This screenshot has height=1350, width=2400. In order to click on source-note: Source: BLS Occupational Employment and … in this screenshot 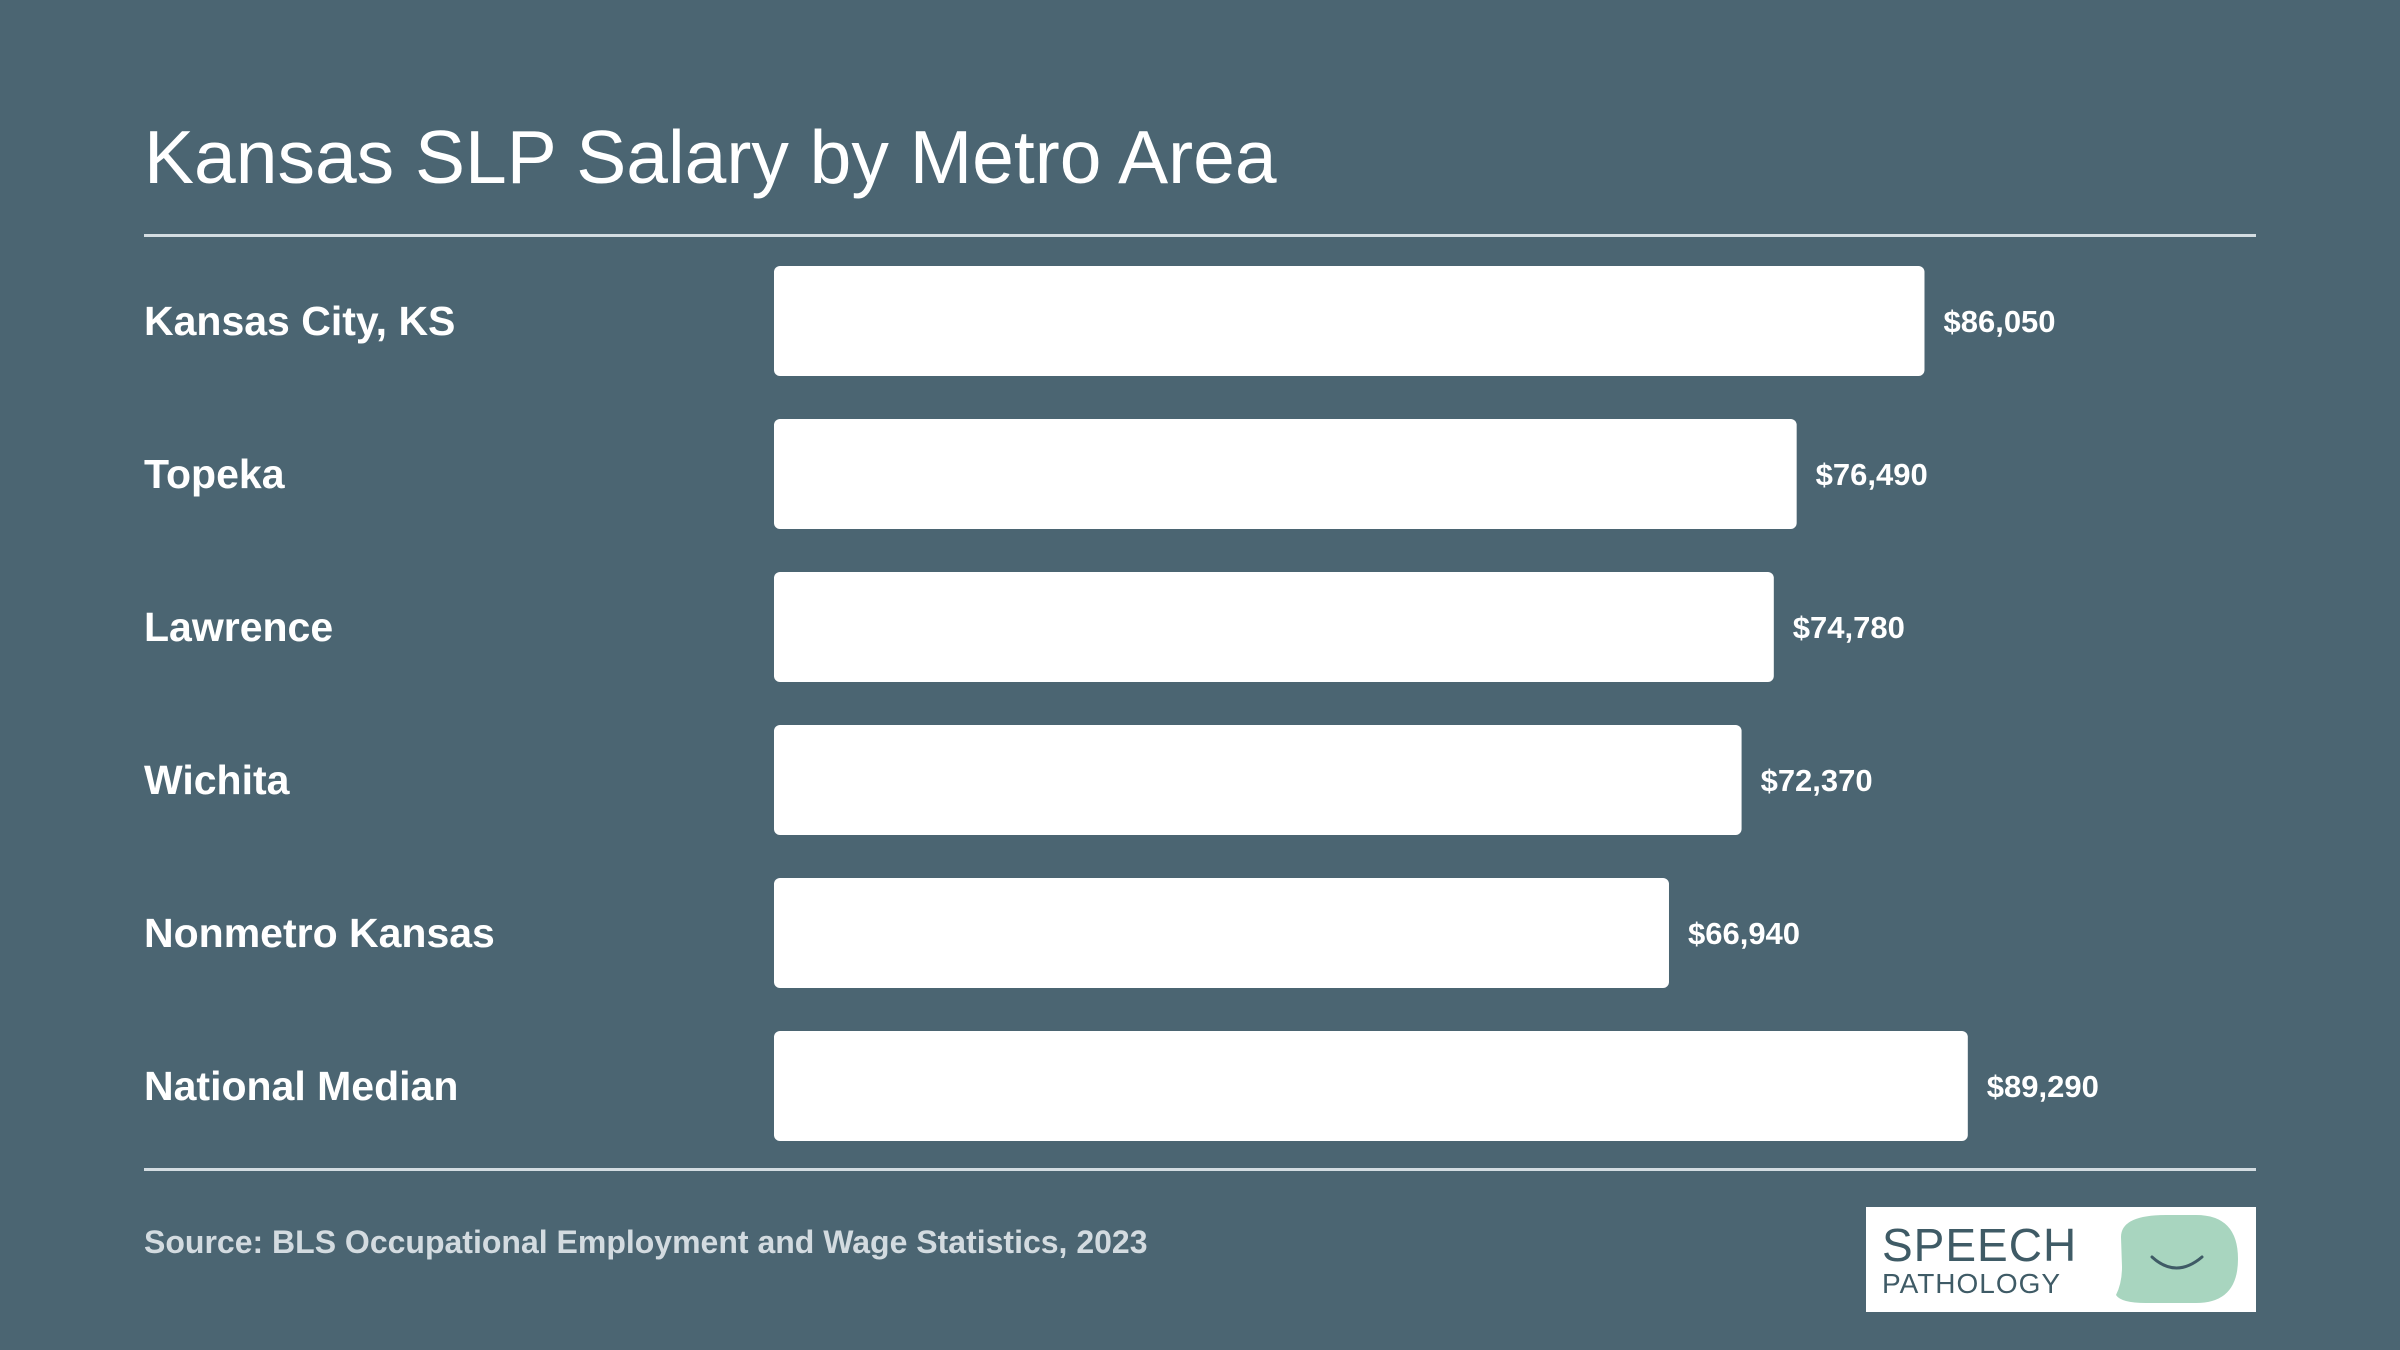, I will do `click(646, 1242)`.